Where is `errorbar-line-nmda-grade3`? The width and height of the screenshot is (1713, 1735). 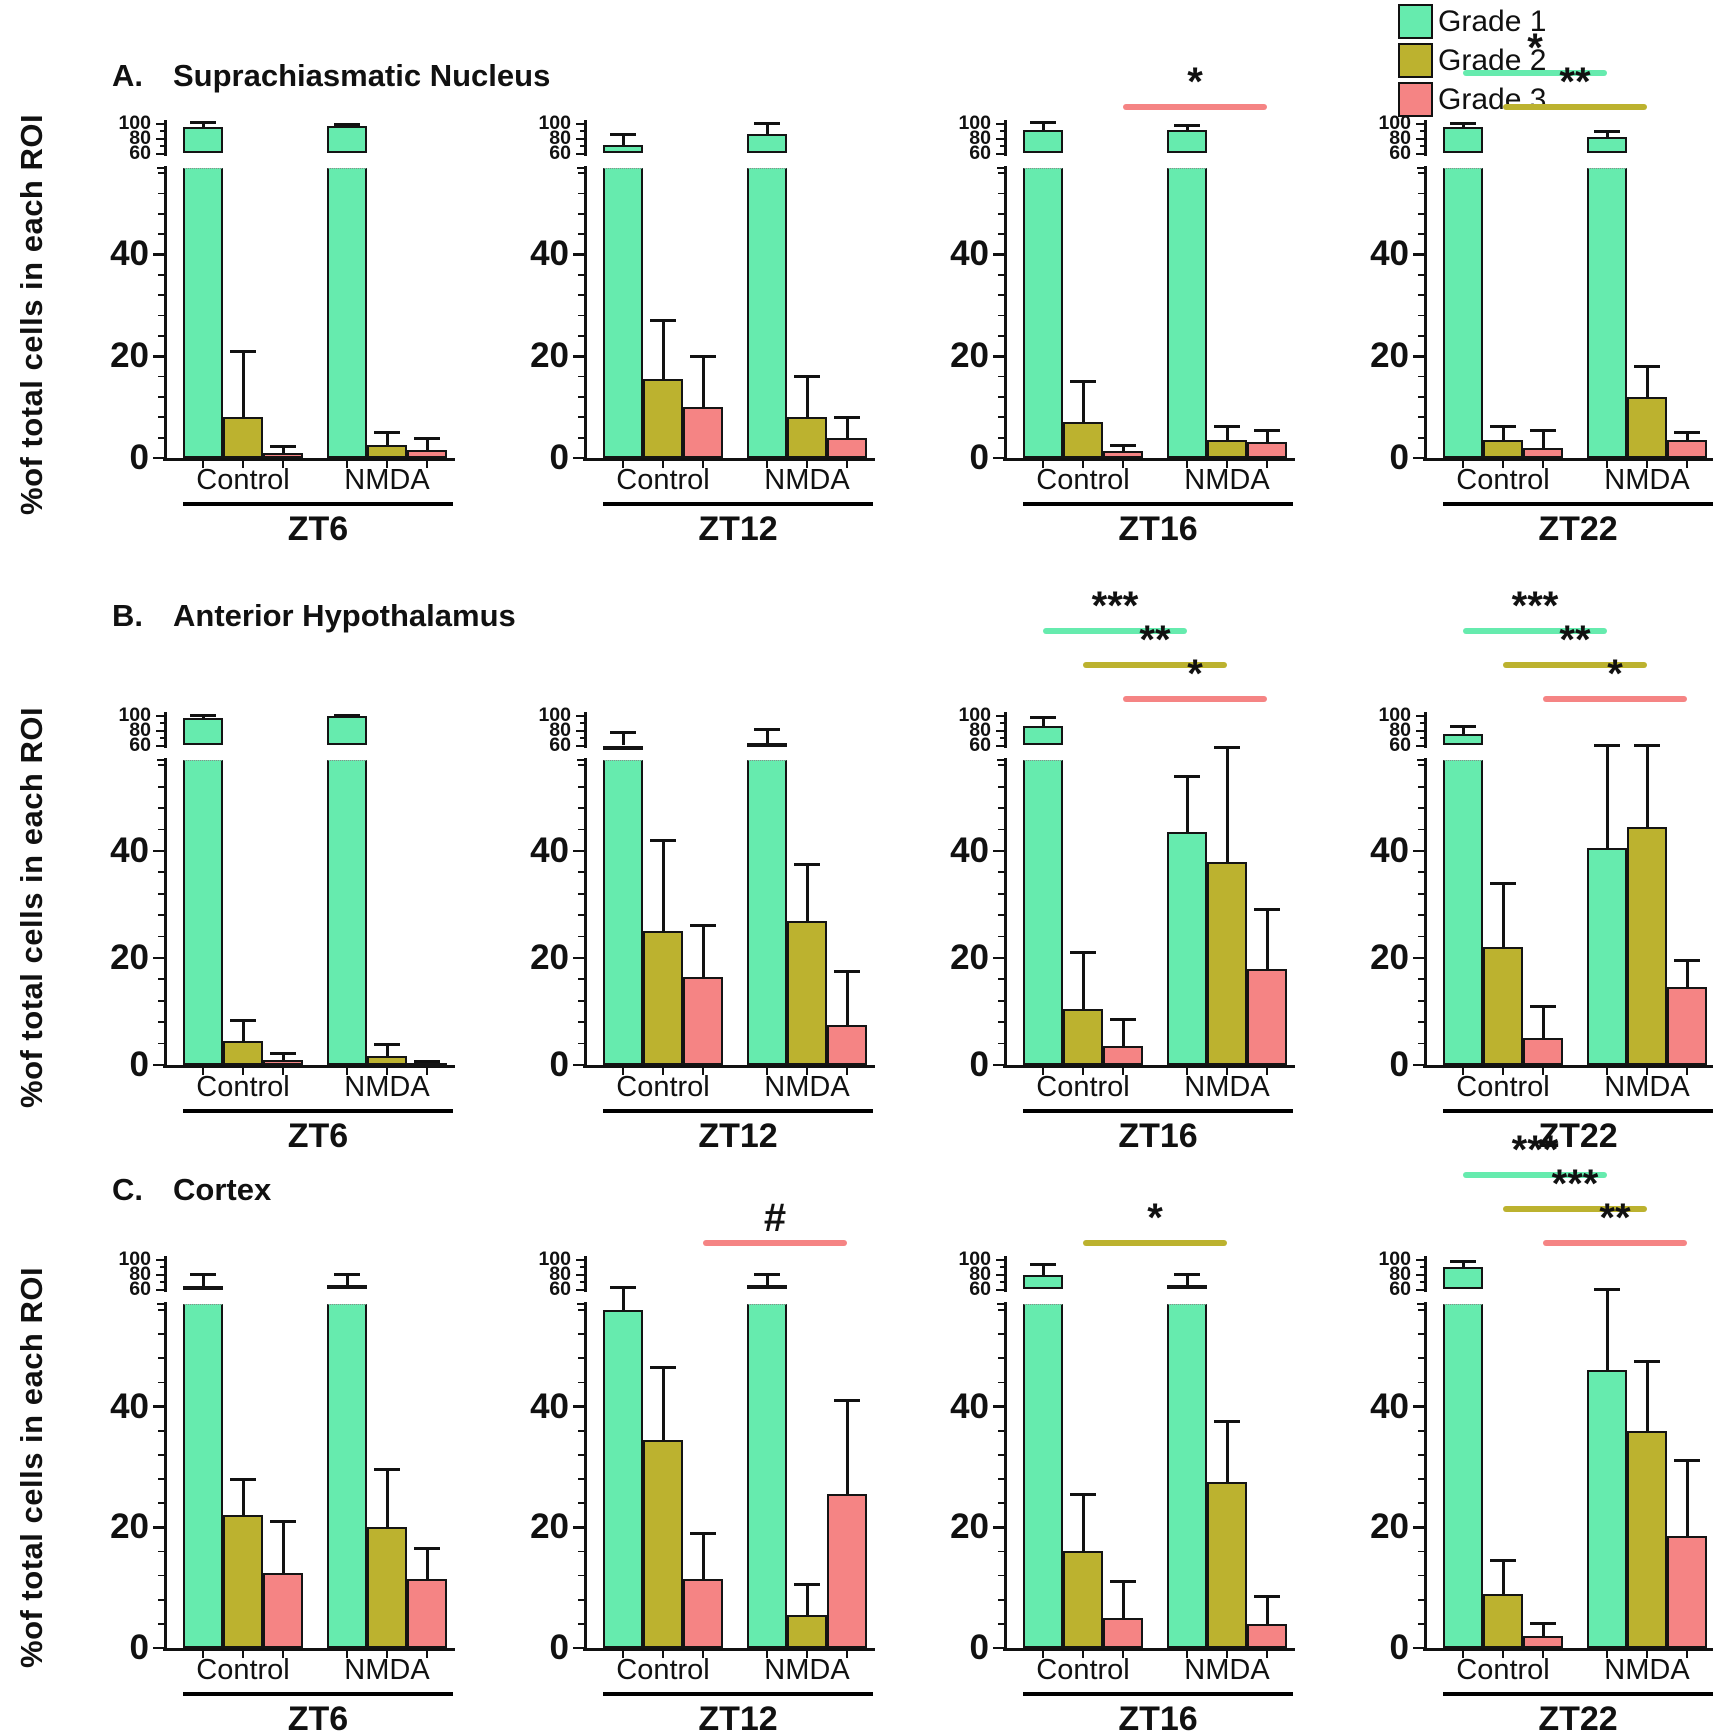
errorbar-line-nmda-grade3 is located at coordinates (1267, 1610).